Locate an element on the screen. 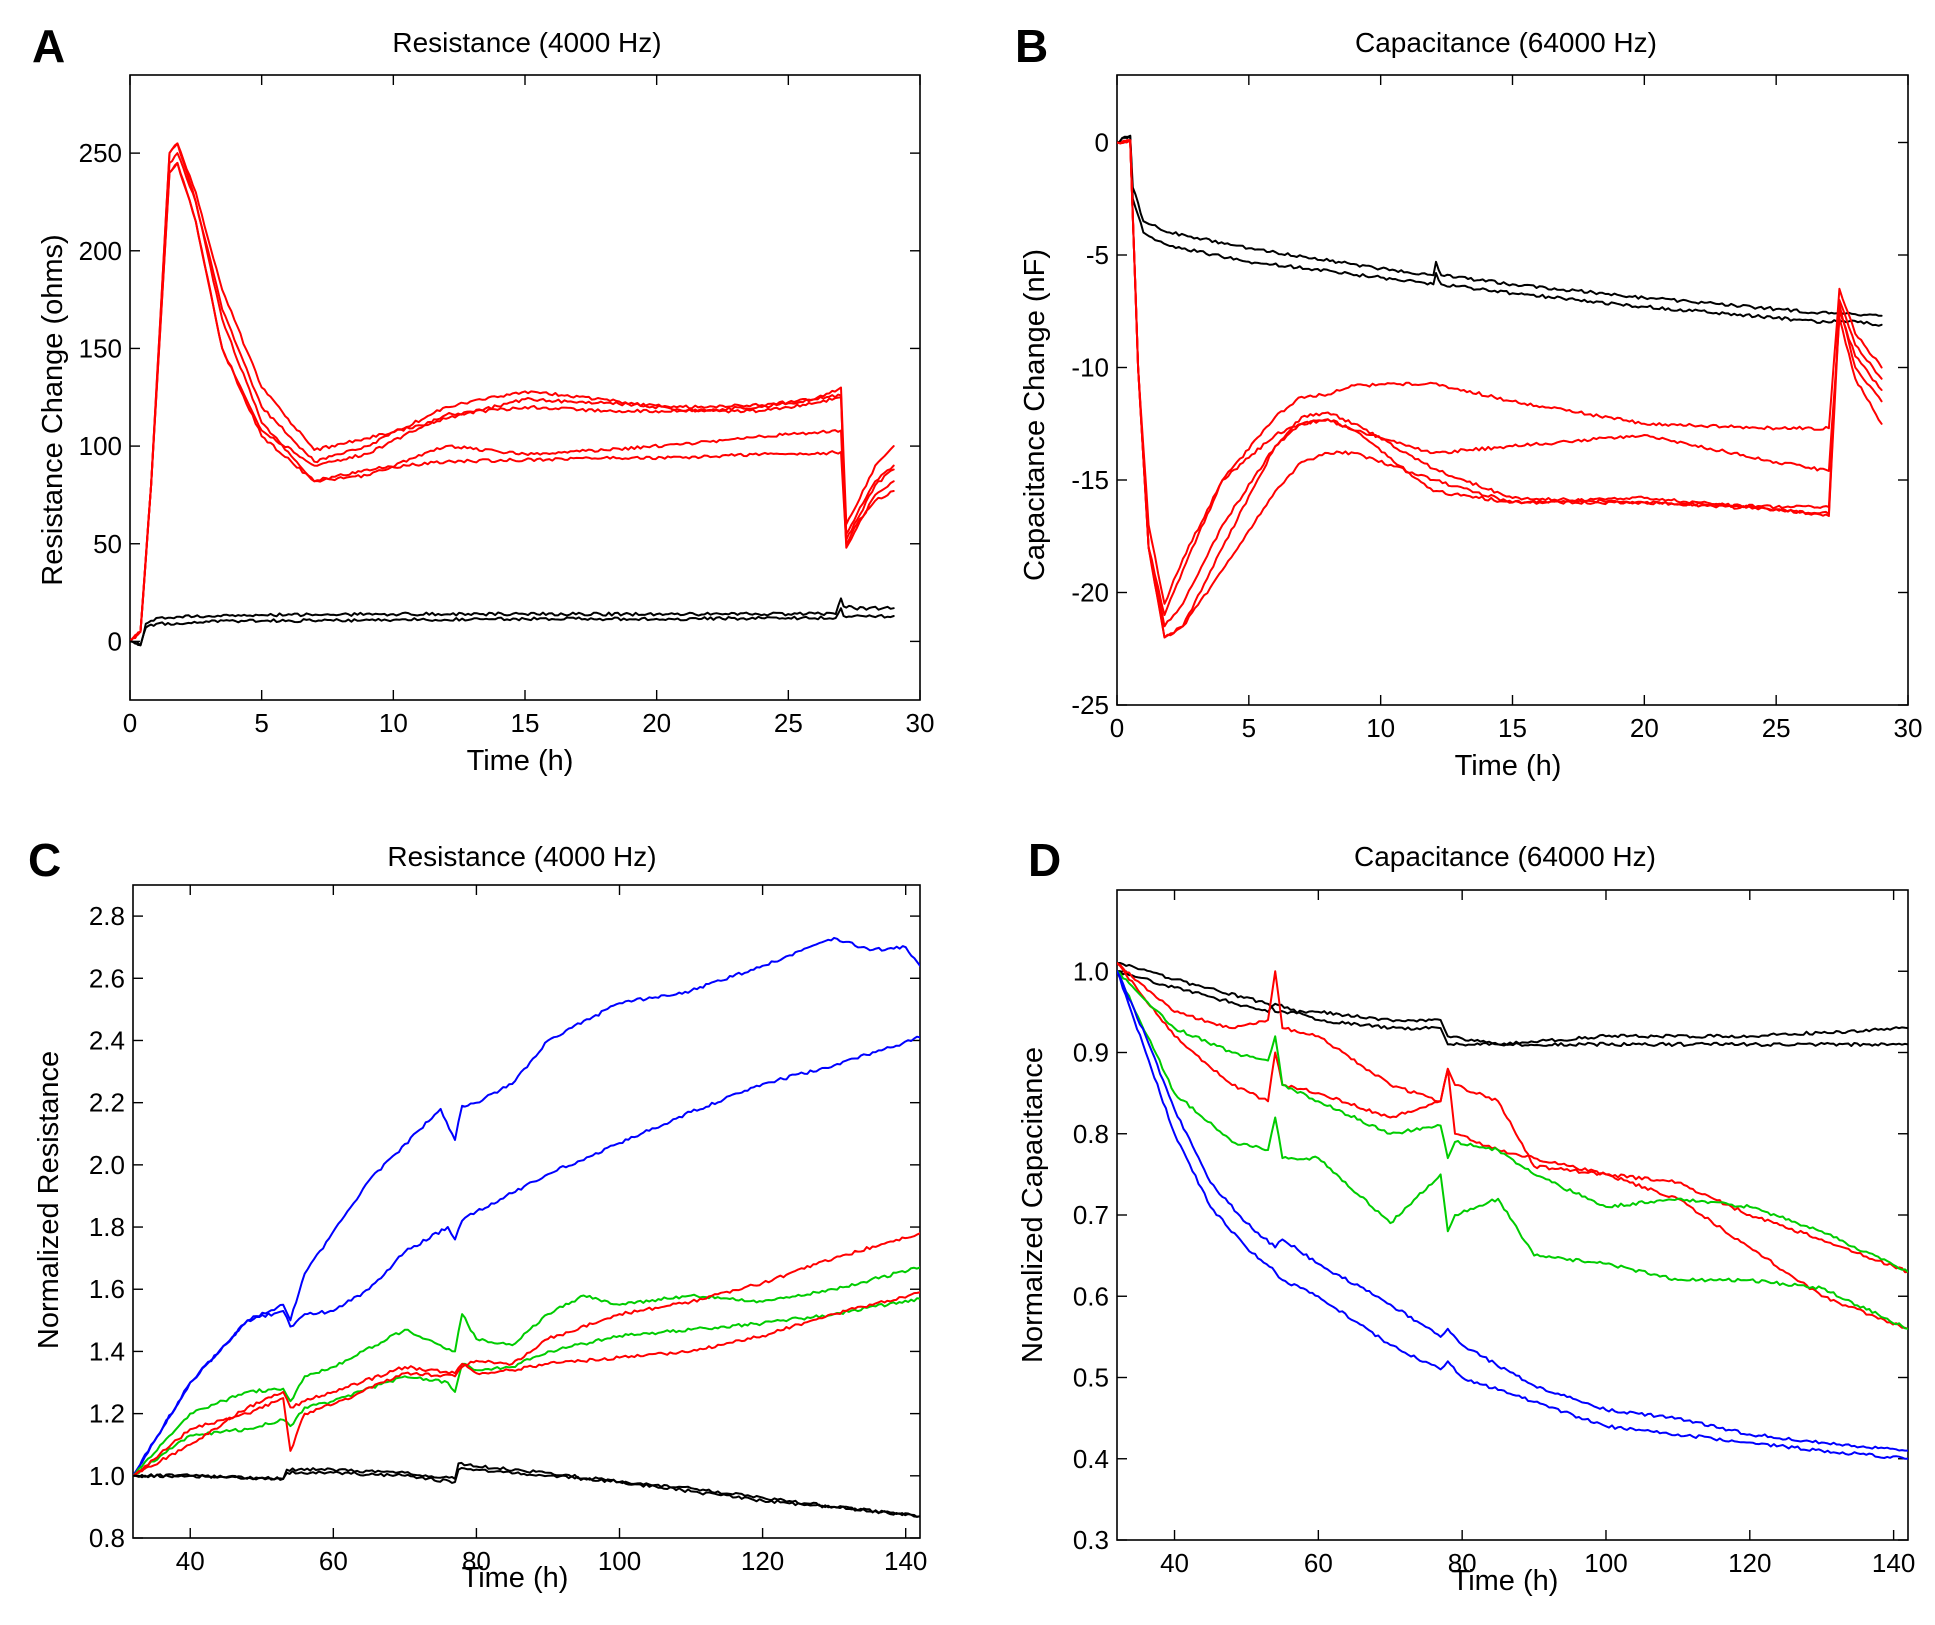 The width and height of the screenshot is (1935, 1625). panel-a-ylabel: Resistance Change (ohms) is located at coordinates (53, 409).